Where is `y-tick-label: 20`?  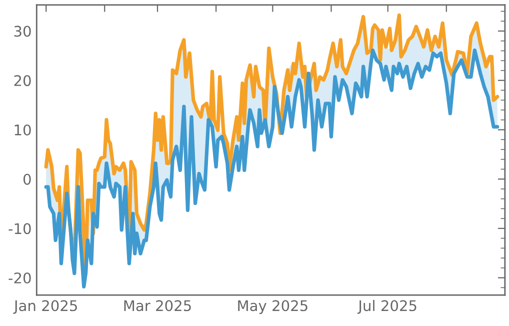
y-tick-label: 20 is located at coordinates (22, 80).